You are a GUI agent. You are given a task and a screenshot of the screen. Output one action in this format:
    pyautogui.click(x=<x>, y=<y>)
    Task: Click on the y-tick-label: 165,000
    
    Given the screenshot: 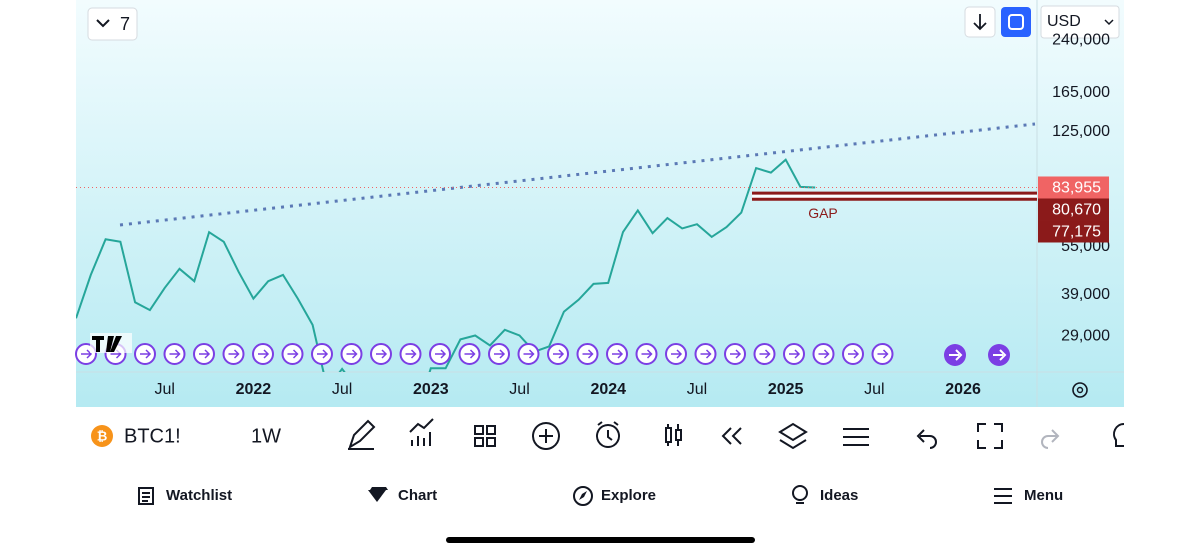 What is the action you would take?
    pyautogui.click(x=1081, y=92)
    